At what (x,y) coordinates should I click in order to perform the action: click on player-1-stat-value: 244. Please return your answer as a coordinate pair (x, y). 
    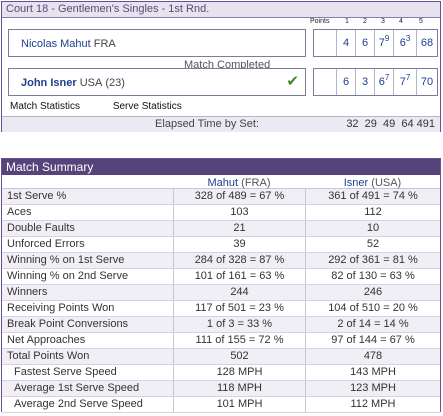
    Looking at the image, I should click on (239, 292).